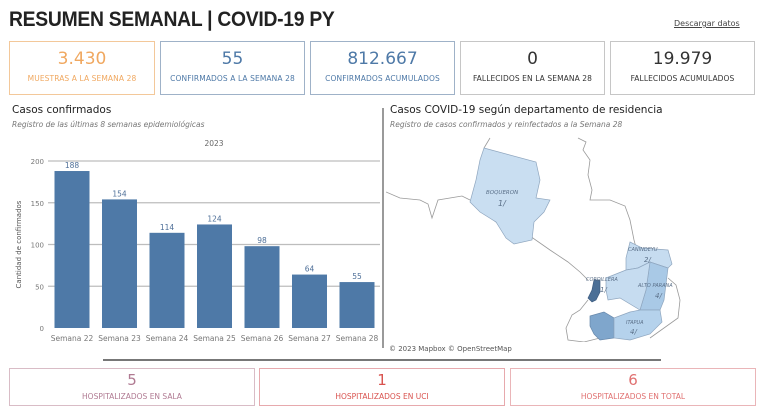  I want to click on bar-value-label: 124, so click(214, 218).